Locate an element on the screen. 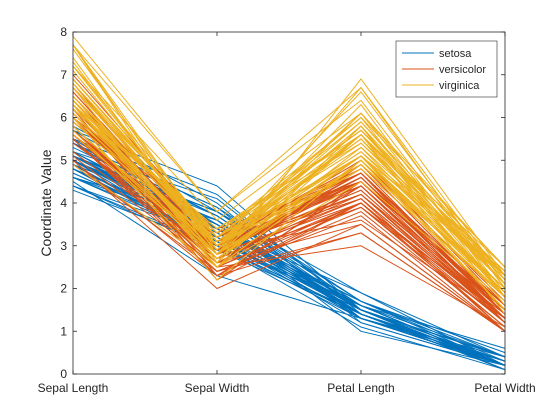 This screenshot has width=560, height=420. y-tick-label: 2 is located at coordinates (63, 289).